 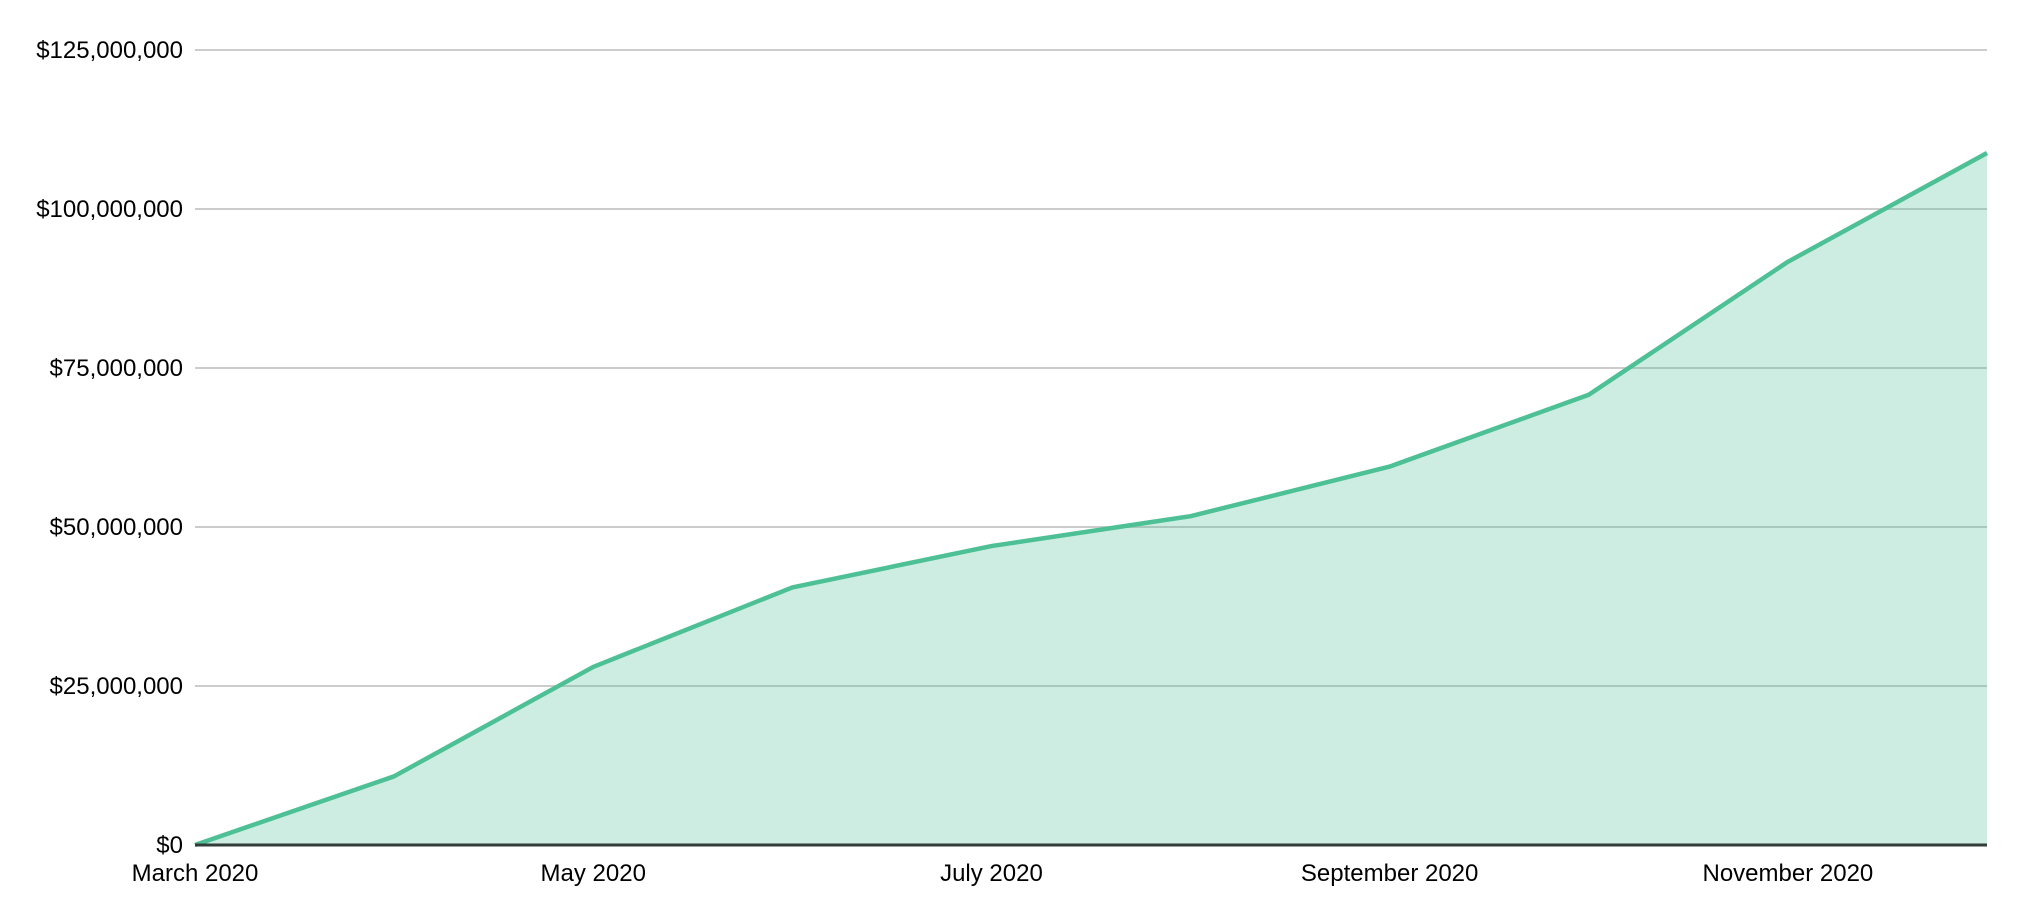 I want to click on y-axis-tick-label: $50,000,000, so click(x=116, y=527).